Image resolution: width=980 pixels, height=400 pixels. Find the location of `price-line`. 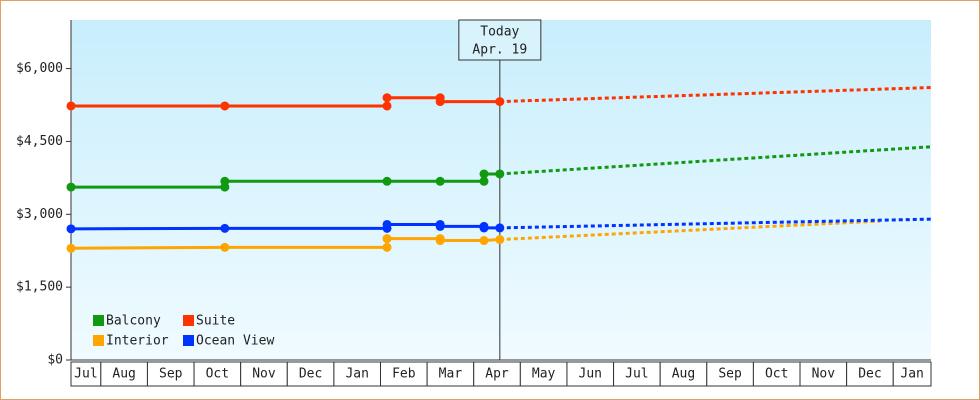

price-line is located at coordinates (285, 243).